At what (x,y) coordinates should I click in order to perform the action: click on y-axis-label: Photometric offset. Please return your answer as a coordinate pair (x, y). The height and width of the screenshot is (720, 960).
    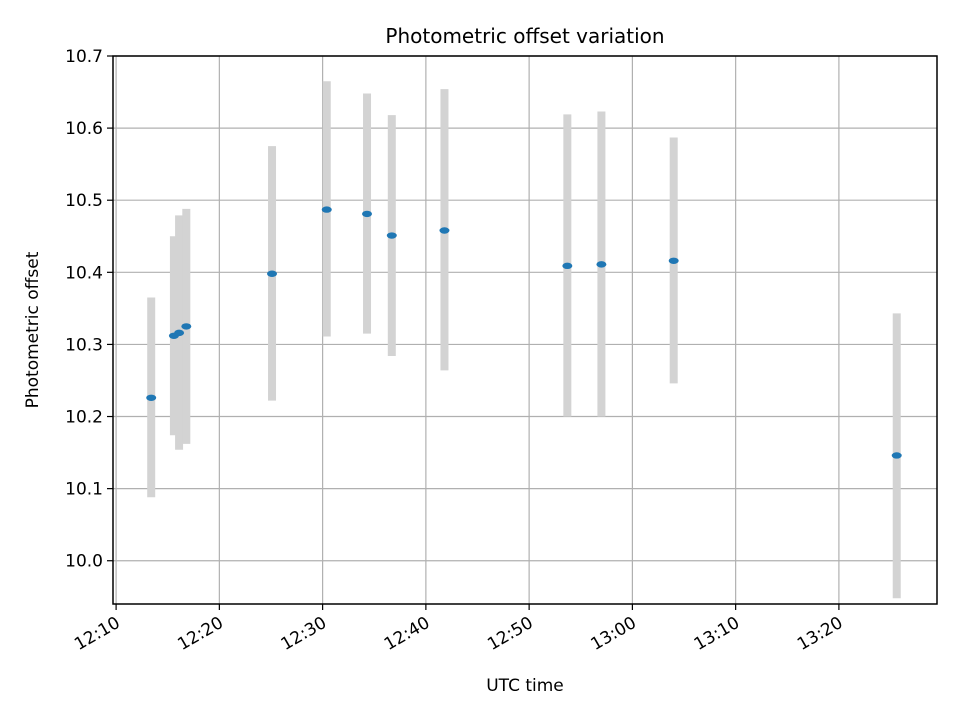
    Looking at the image, I should click on (33, 329).